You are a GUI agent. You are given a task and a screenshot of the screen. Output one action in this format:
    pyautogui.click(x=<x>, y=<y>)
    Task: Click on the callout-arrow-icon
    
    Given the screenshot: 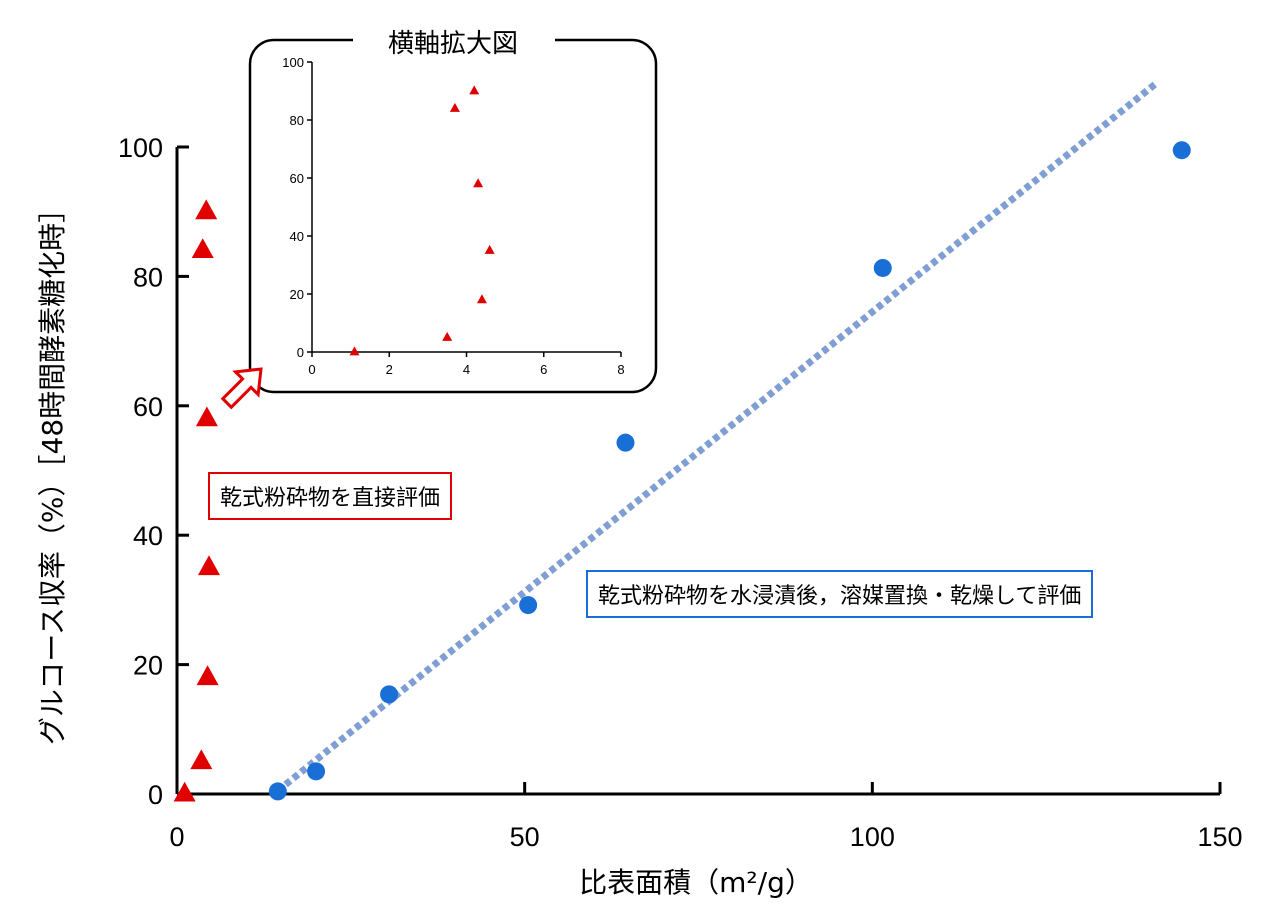 What is the action you would take?
    pyautogui.click(x=241, y=388)
    